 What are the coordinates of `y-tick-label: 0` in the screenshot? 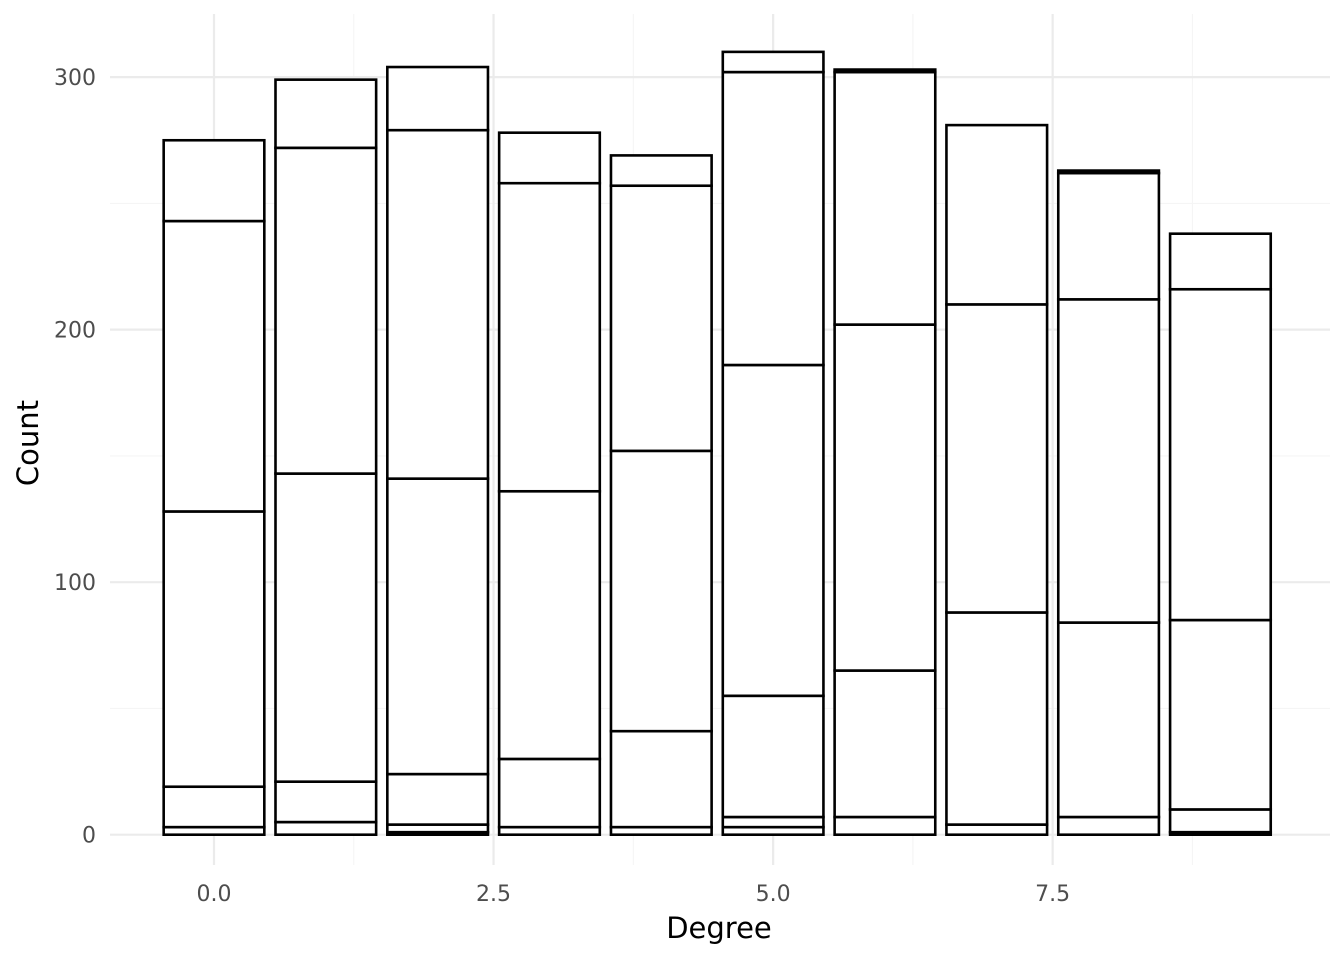 It's located at (89, 836).